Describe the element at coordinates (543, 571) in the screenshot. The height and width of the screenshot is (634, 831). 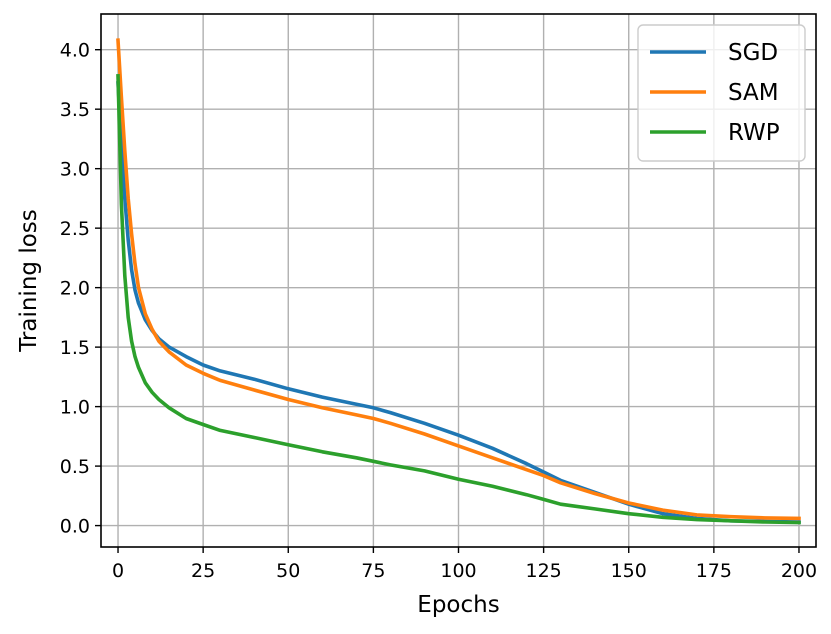
I see `x-tick-label: 125` at that location.